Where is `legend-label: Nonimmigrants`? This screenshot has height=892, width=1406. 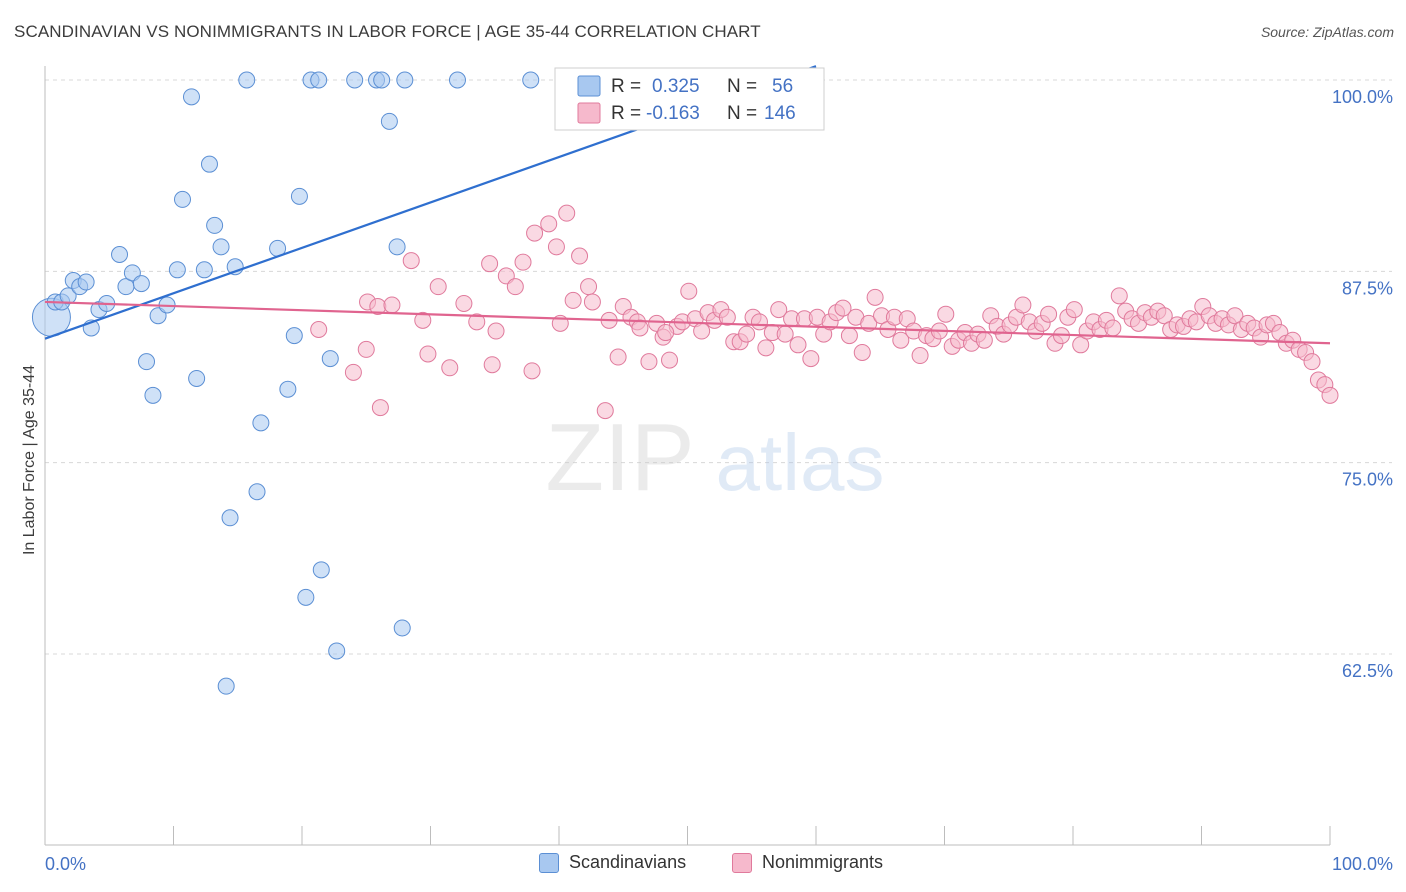
legend-label: Nonimmigrants is located at coordinates (823, 862).